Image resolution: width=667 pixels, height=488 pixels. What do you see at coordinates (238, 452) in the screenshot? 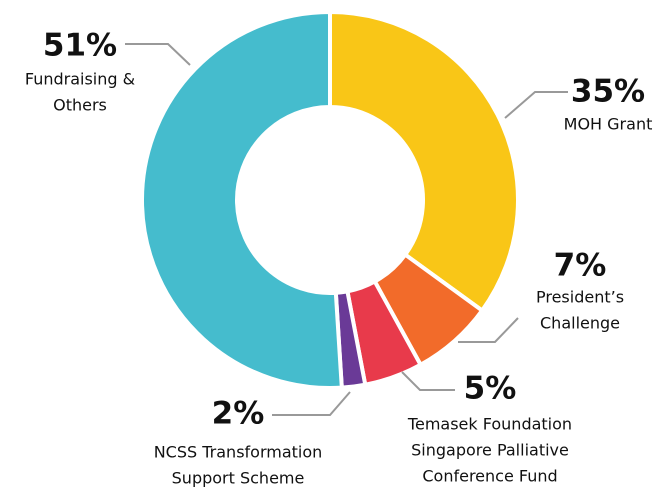
I see `category-label: NCSS Transformation` at bounding box center [238, 452].